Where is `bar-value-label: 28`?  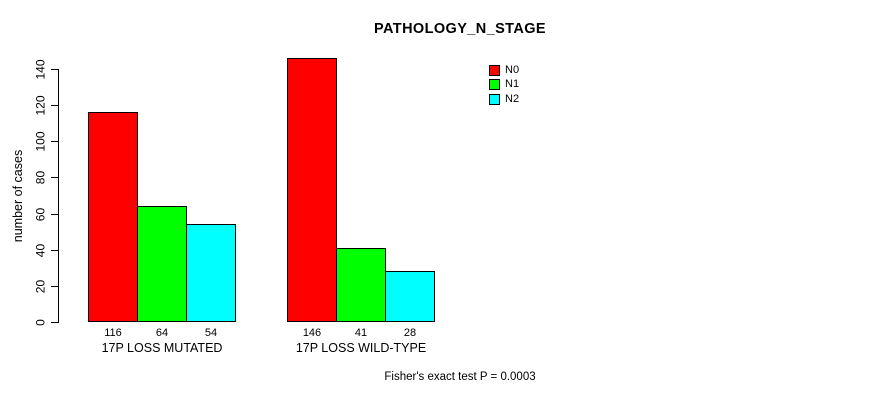
bar-value-label: 28 is located at coordinates (410, 333).